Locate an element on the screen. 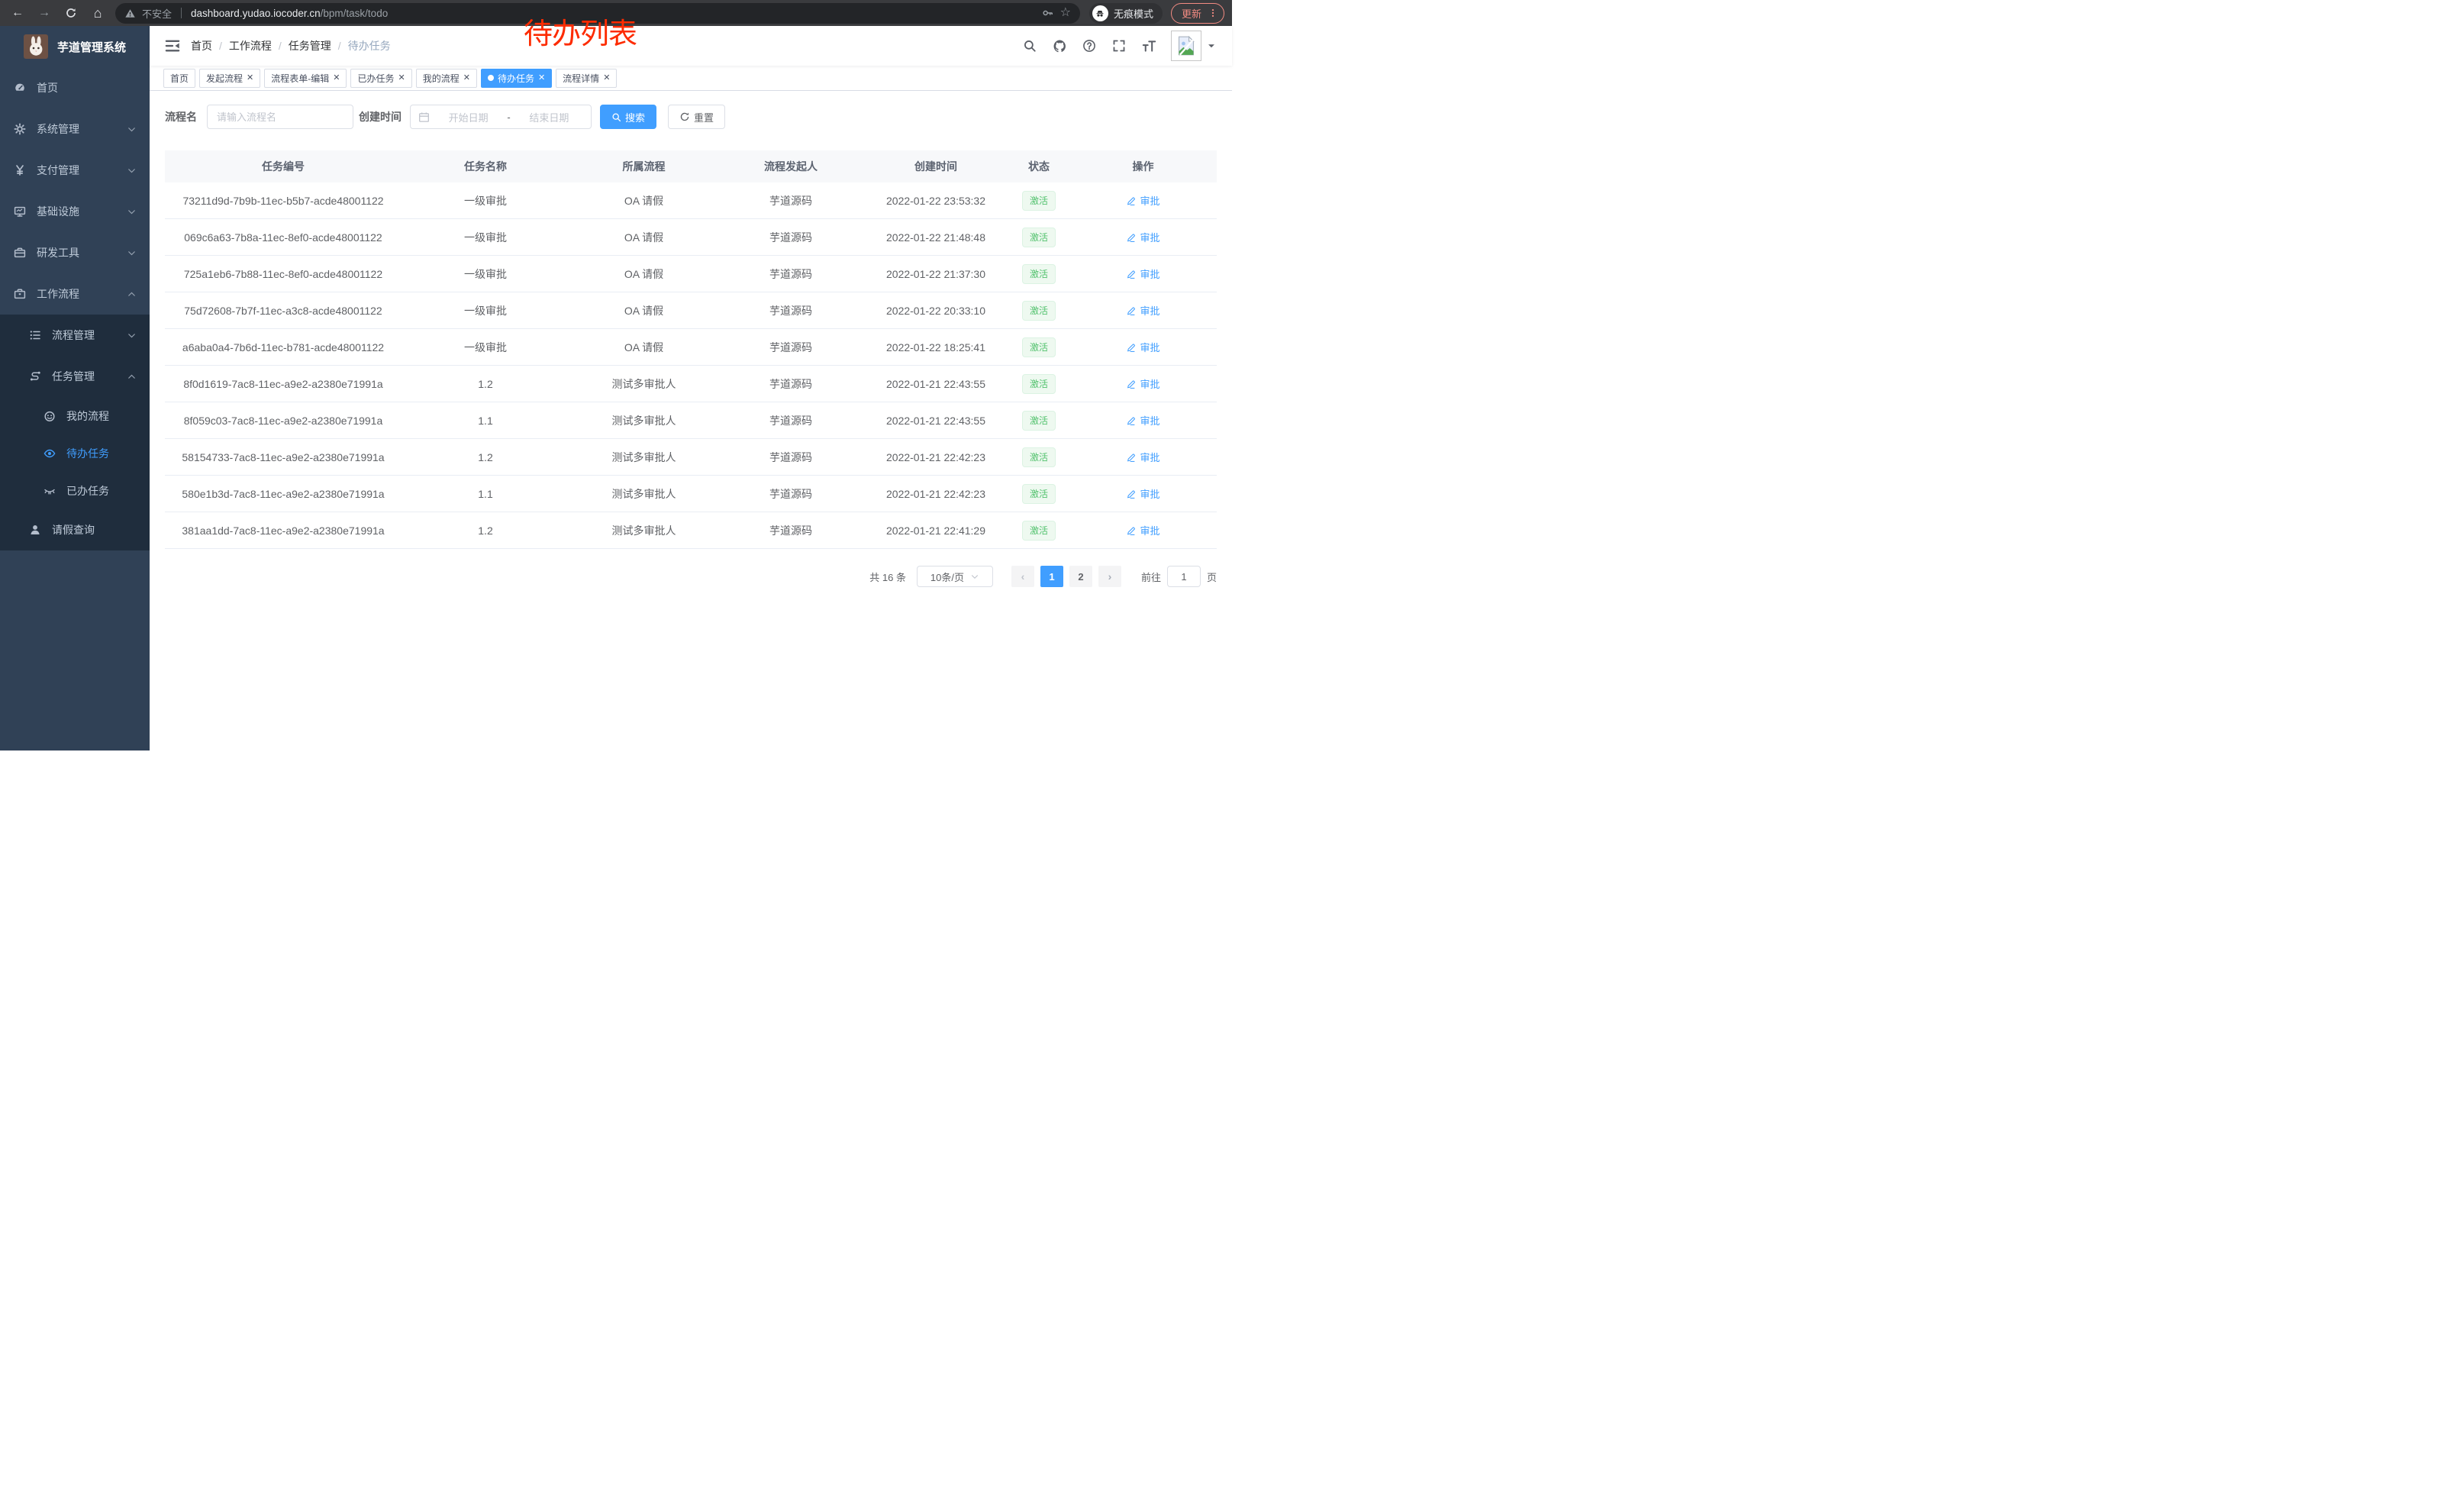 Image resolution: width=2464 pixels, height=1501 pixels. bookmark-star-icon: ☆ is located at coordinates (1065, 12).